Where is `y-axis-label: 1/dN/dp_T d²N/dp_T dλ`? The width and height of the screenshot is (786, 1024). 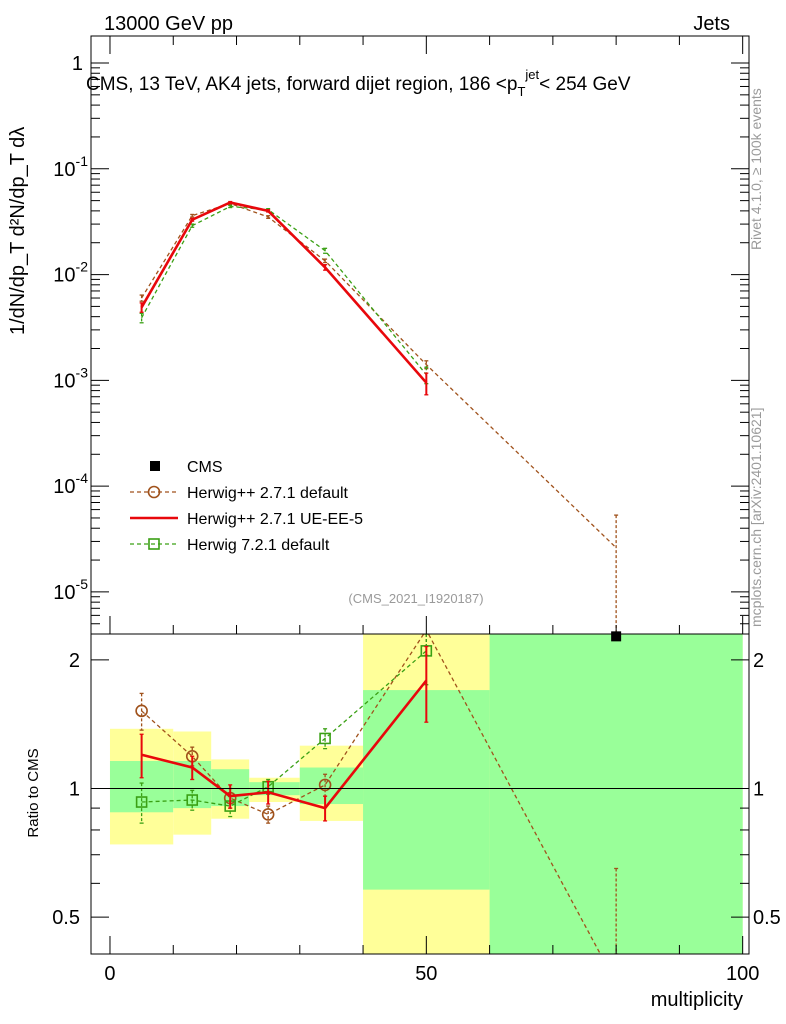
y-axis-label: 1/dN/dp_T d²N/dp_T dλ is located at coordinates (18, 231).